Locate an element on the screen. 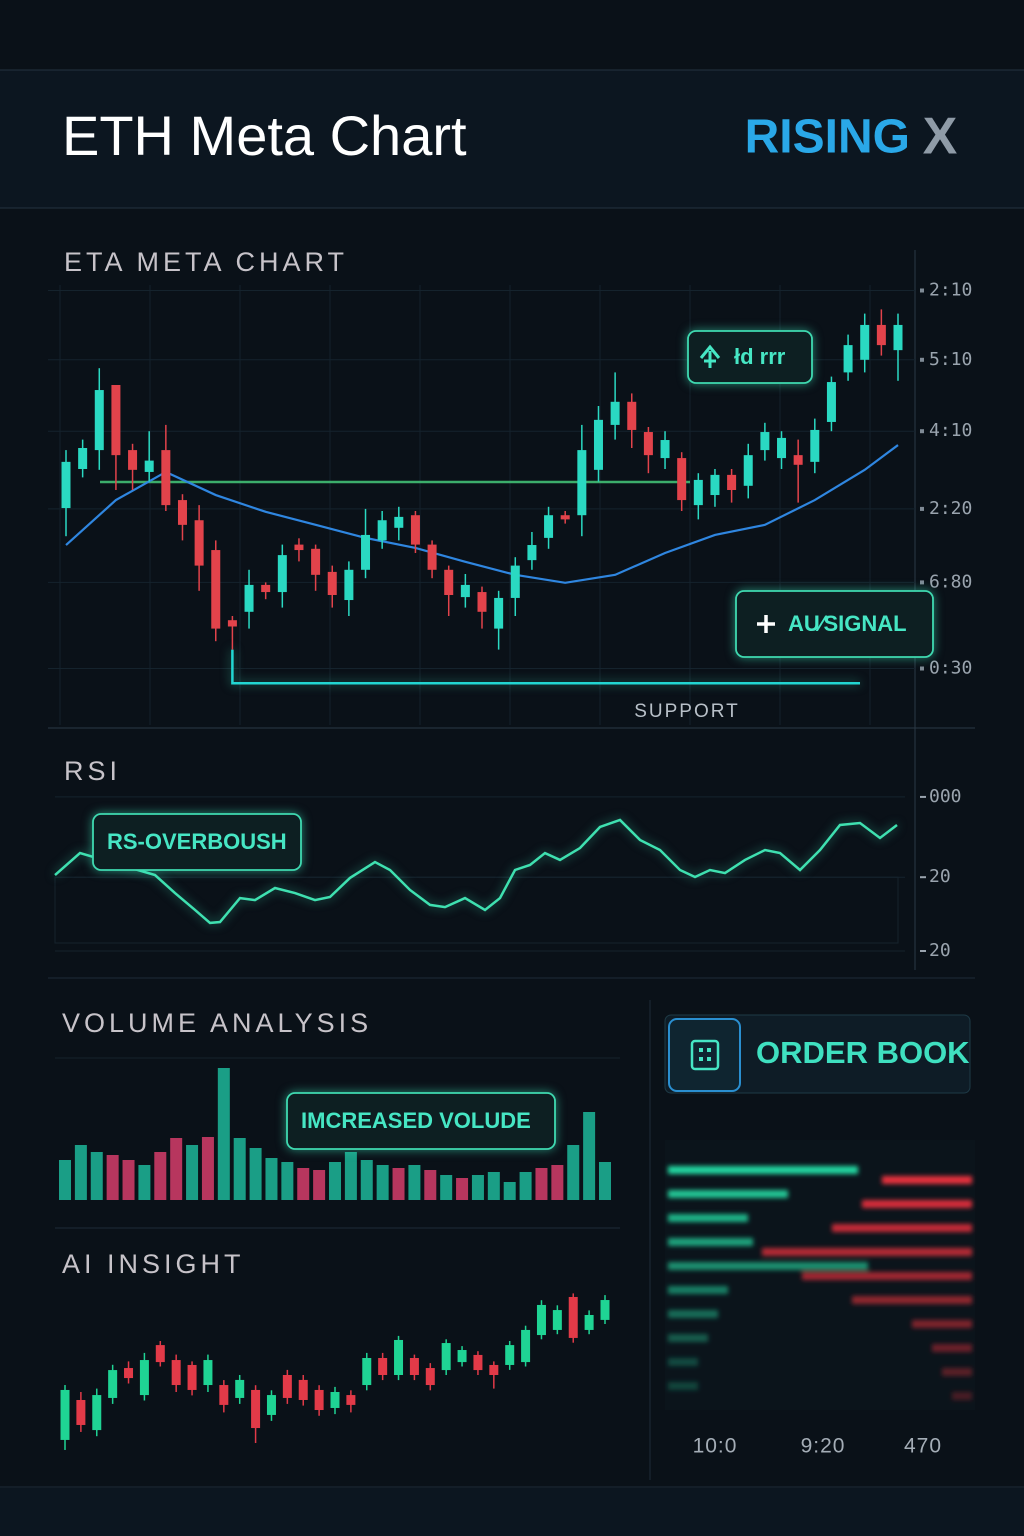 This screenshot has height=1536, width=1024. y-tick-label: 2:20 is located at coordinates (950, 508).